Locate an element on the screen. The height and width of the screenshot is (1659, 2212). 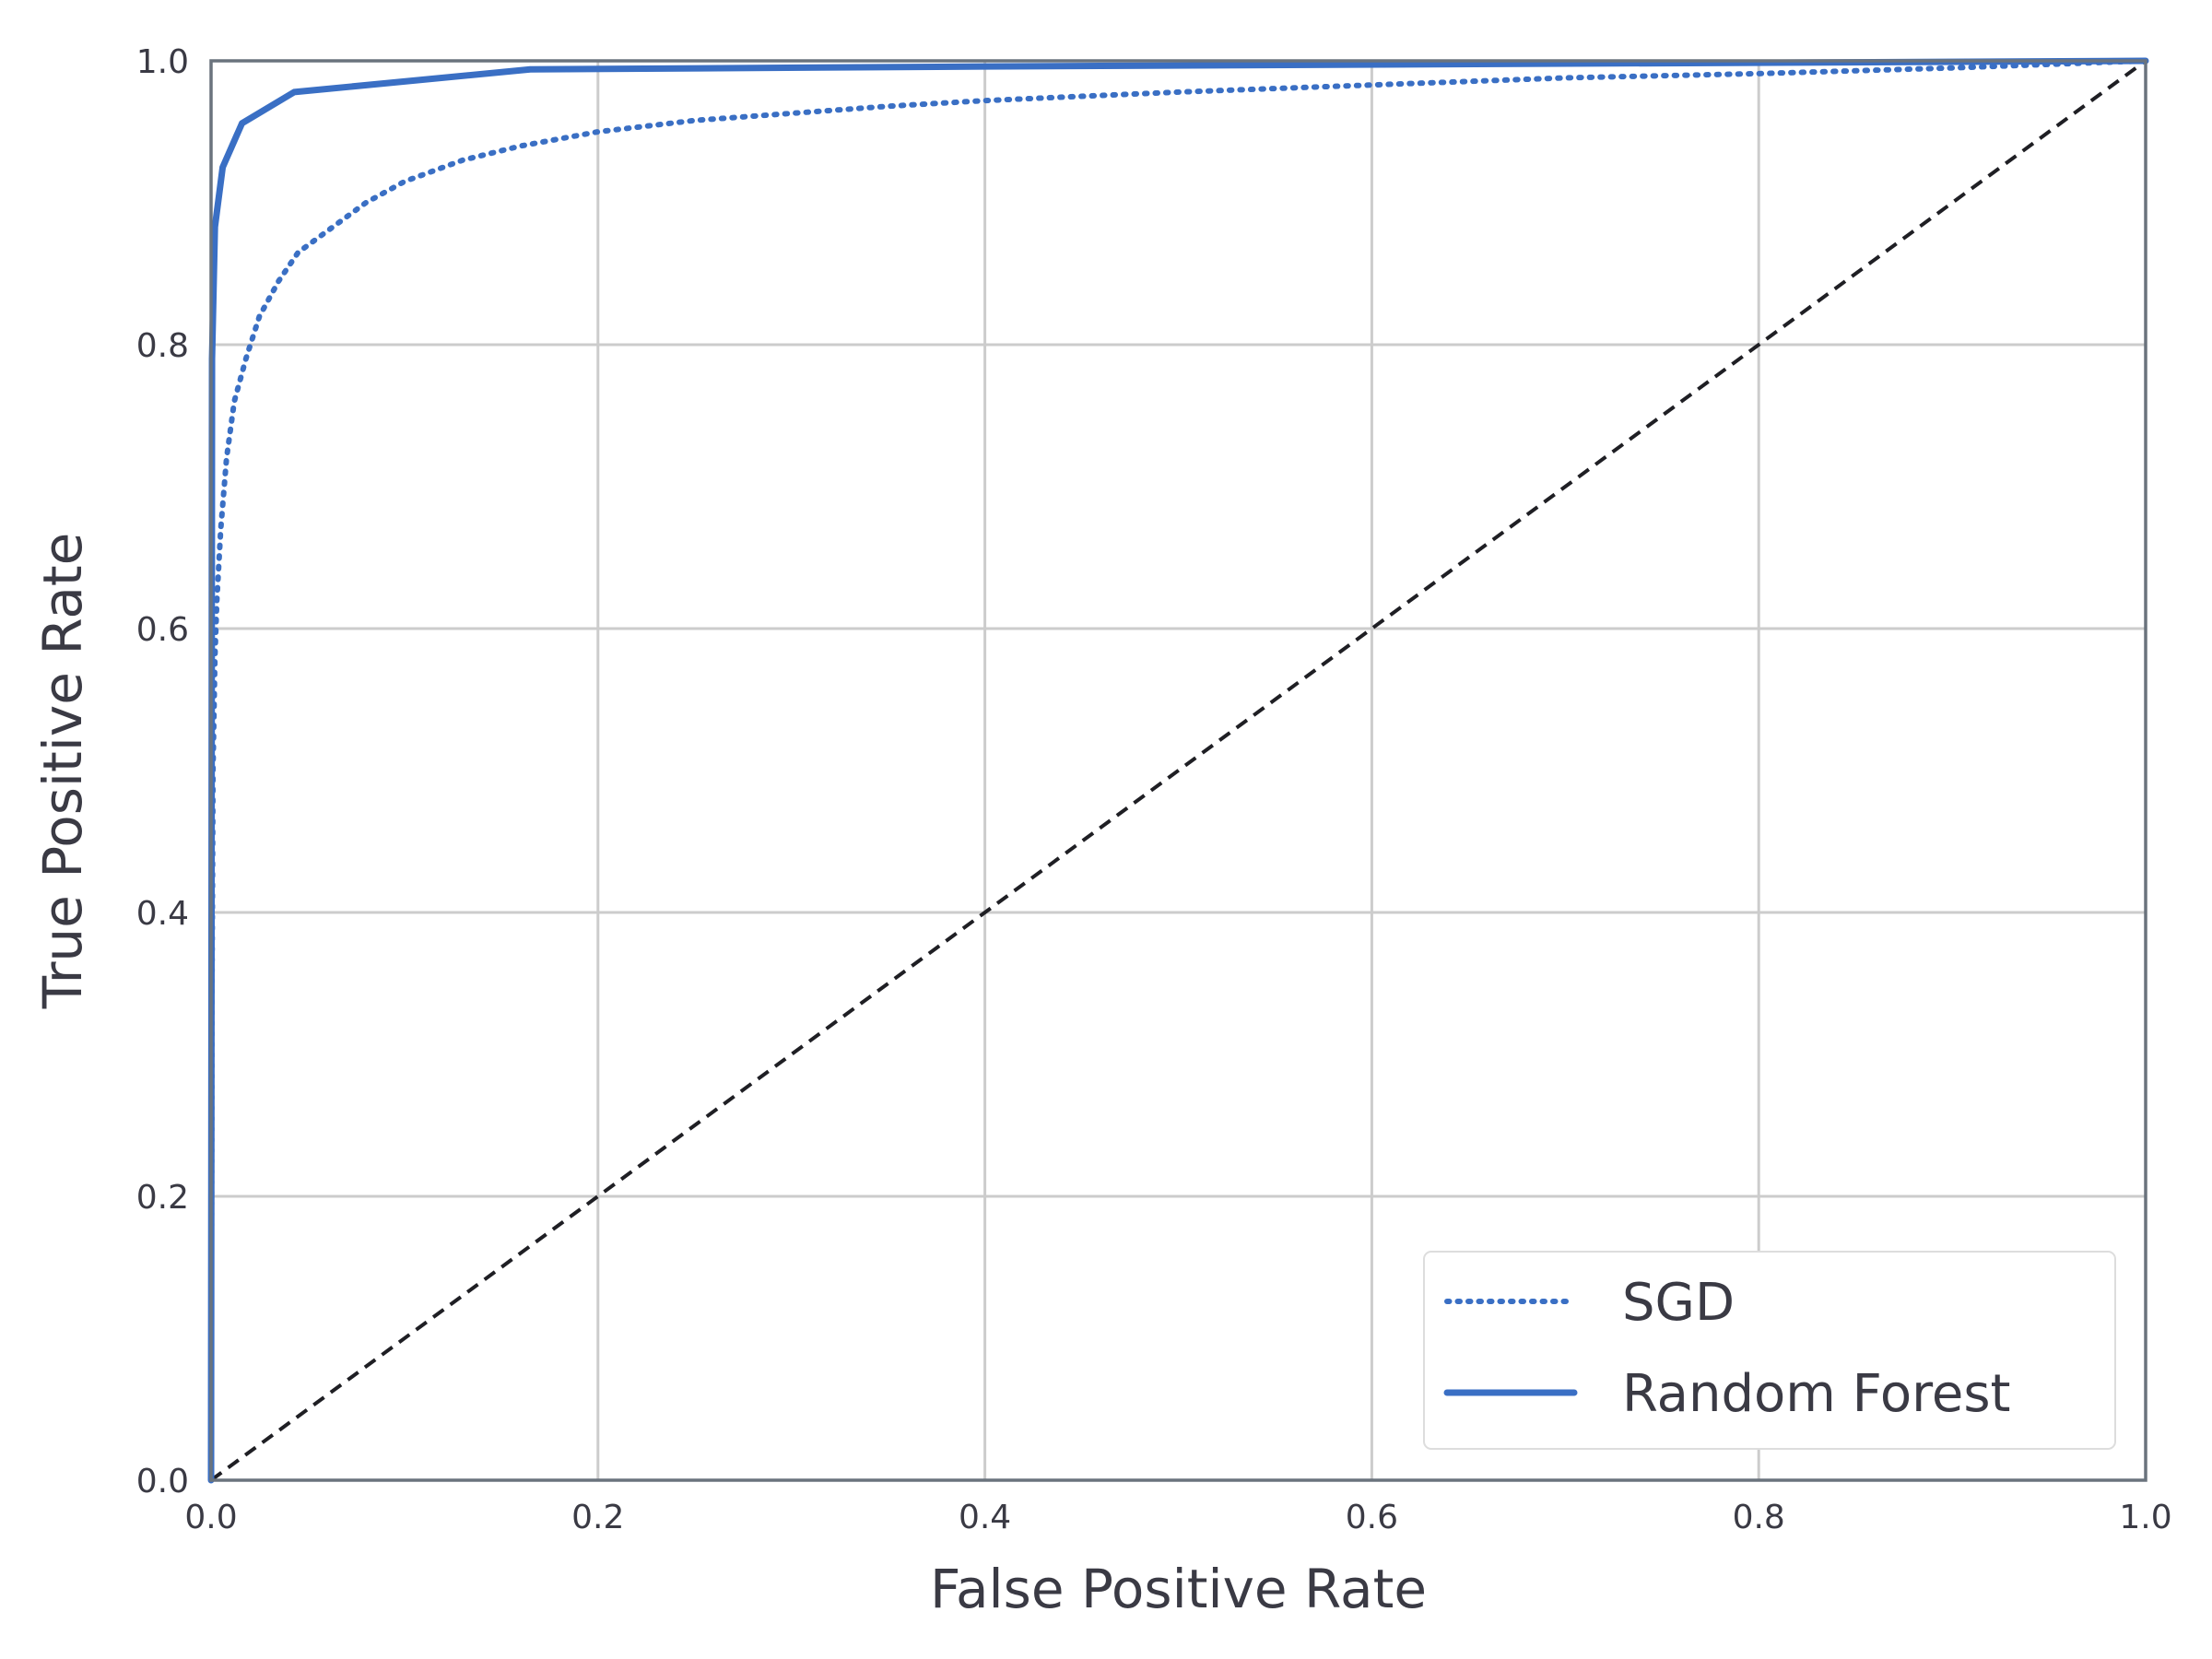
y-tick-label: 0.8 is located at coordinates (162, 346).